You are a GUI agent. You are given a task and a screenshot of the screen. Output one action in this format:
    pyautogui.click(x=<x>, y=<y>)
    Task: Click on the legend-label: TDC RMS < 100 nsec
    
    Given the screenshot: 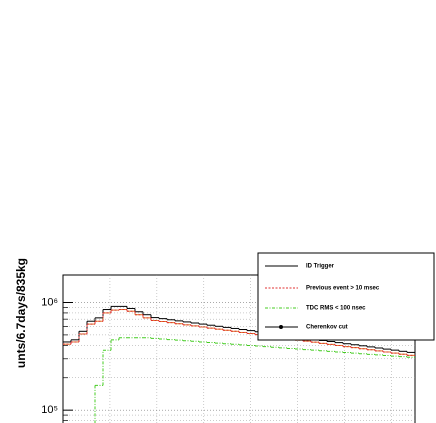 What is the action you would take?
    pyautogui.click(x=336, y=309)
    